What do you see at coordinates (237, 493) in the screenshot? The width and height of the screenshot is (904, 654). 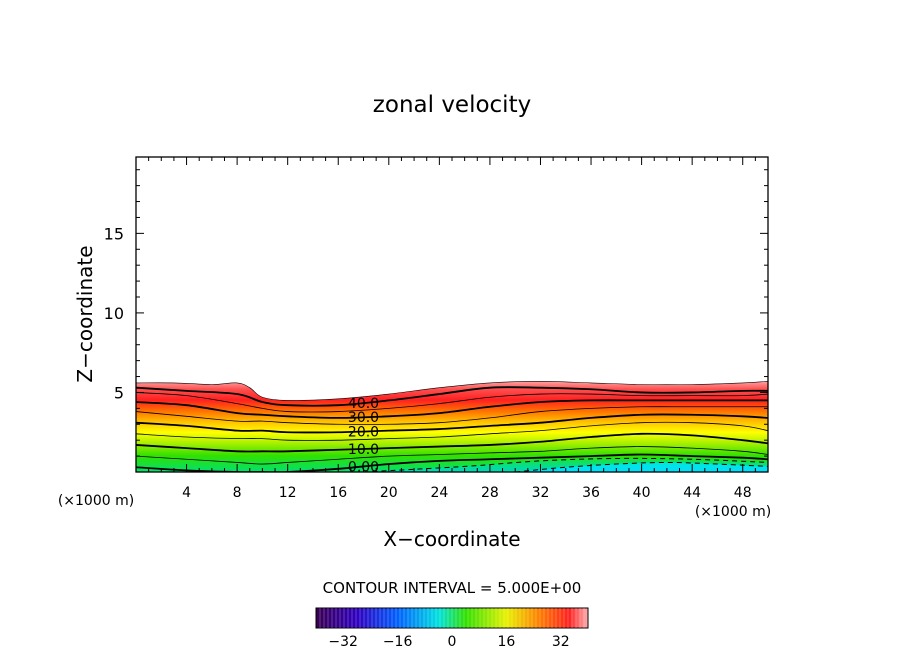 I see `x-tick-label: 8` at bounding box center [237, 493].